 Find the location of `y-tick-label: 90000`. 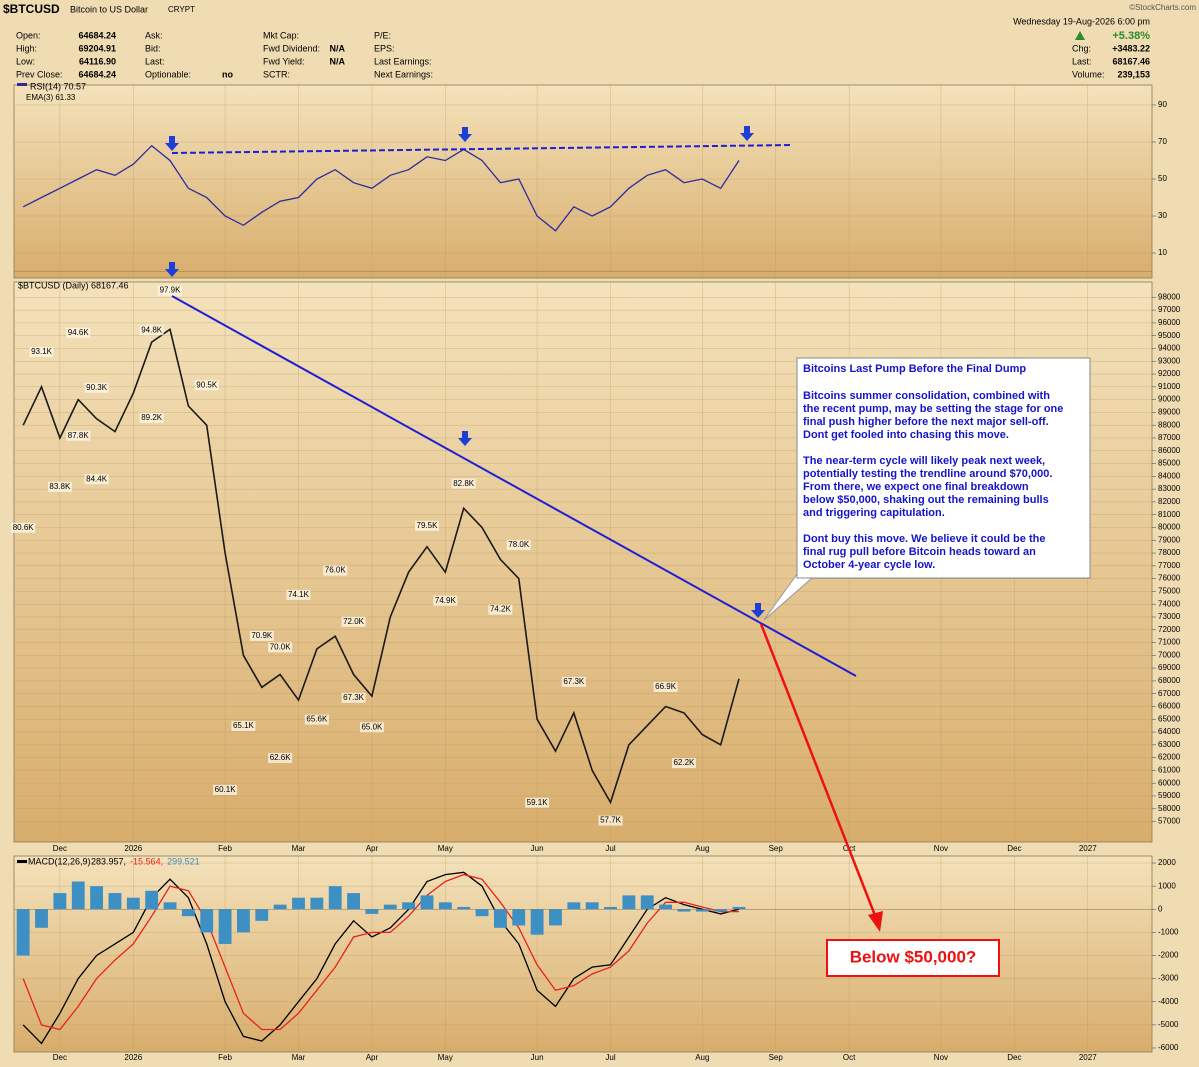

y-tick-label: 90000 is located at coordinates (1169, 399).